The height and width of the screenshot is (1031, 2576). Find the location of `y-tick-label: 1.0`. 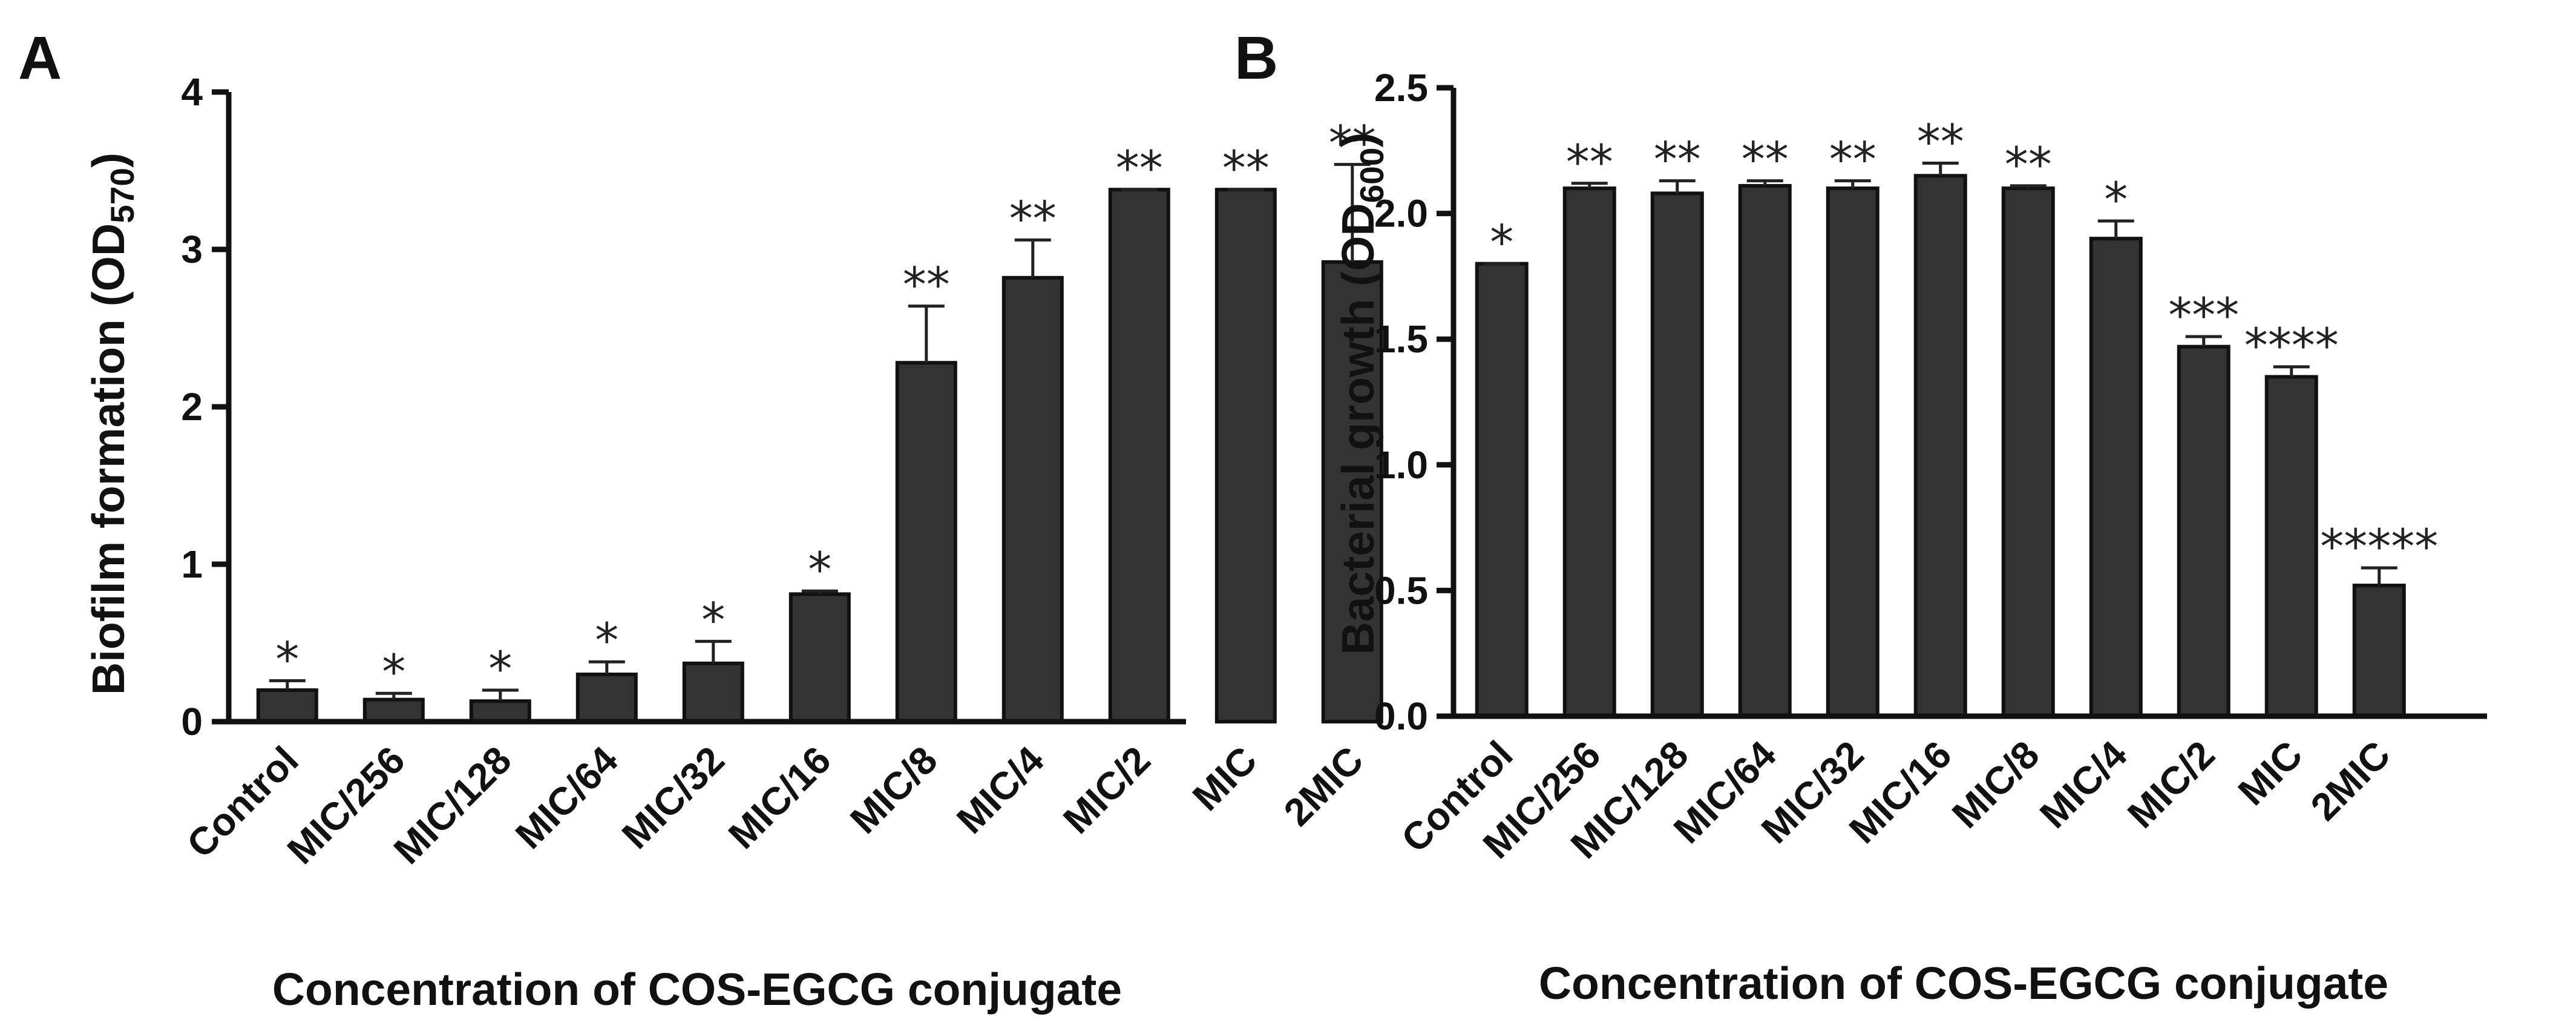

y-tick-label: 1.0 is located at coordinates (1401, 465).